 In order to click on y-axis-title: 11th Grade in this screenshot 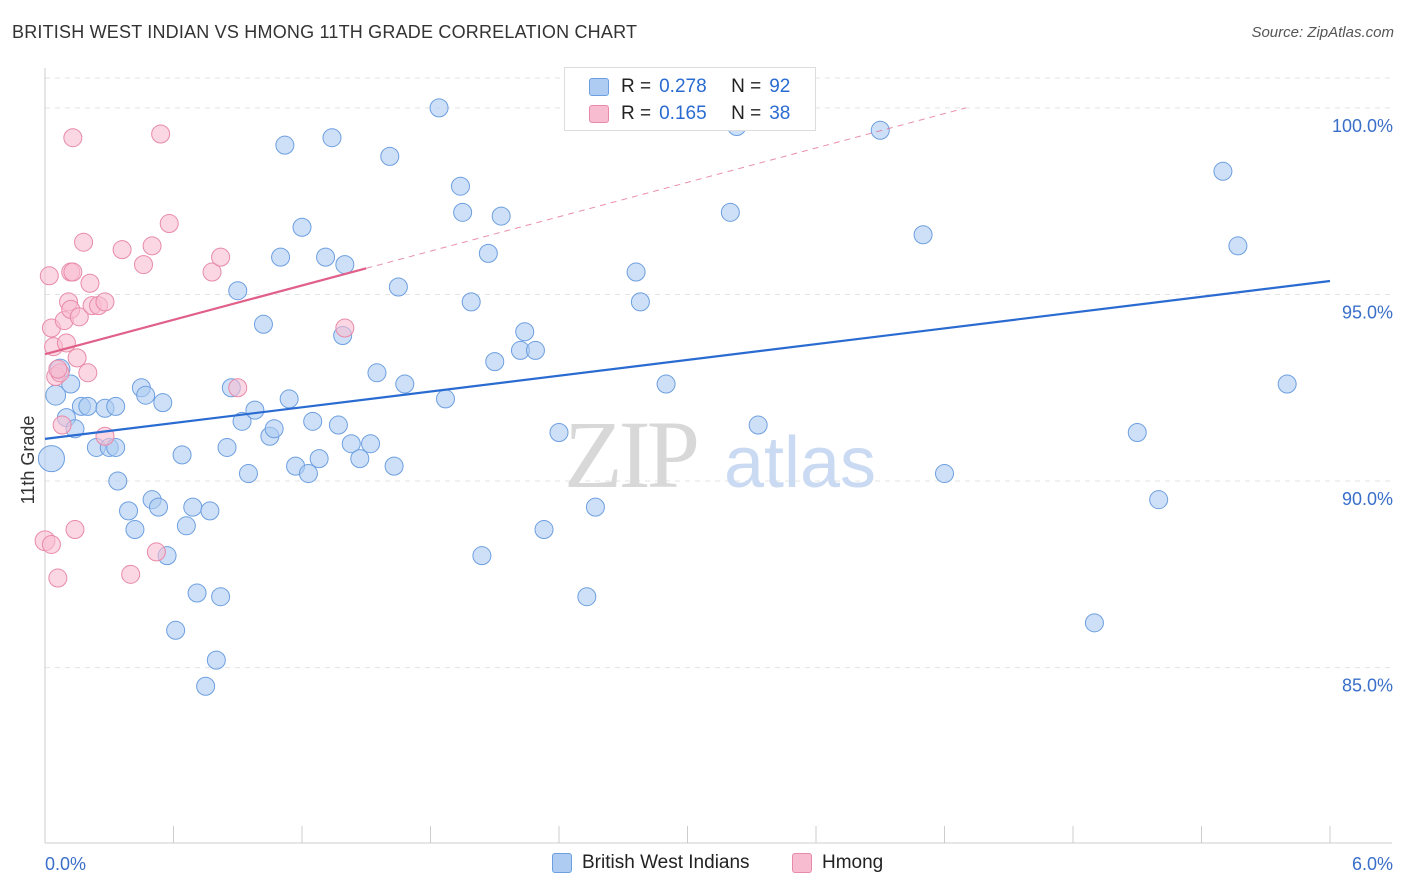, I will do `click(28, 460)`.